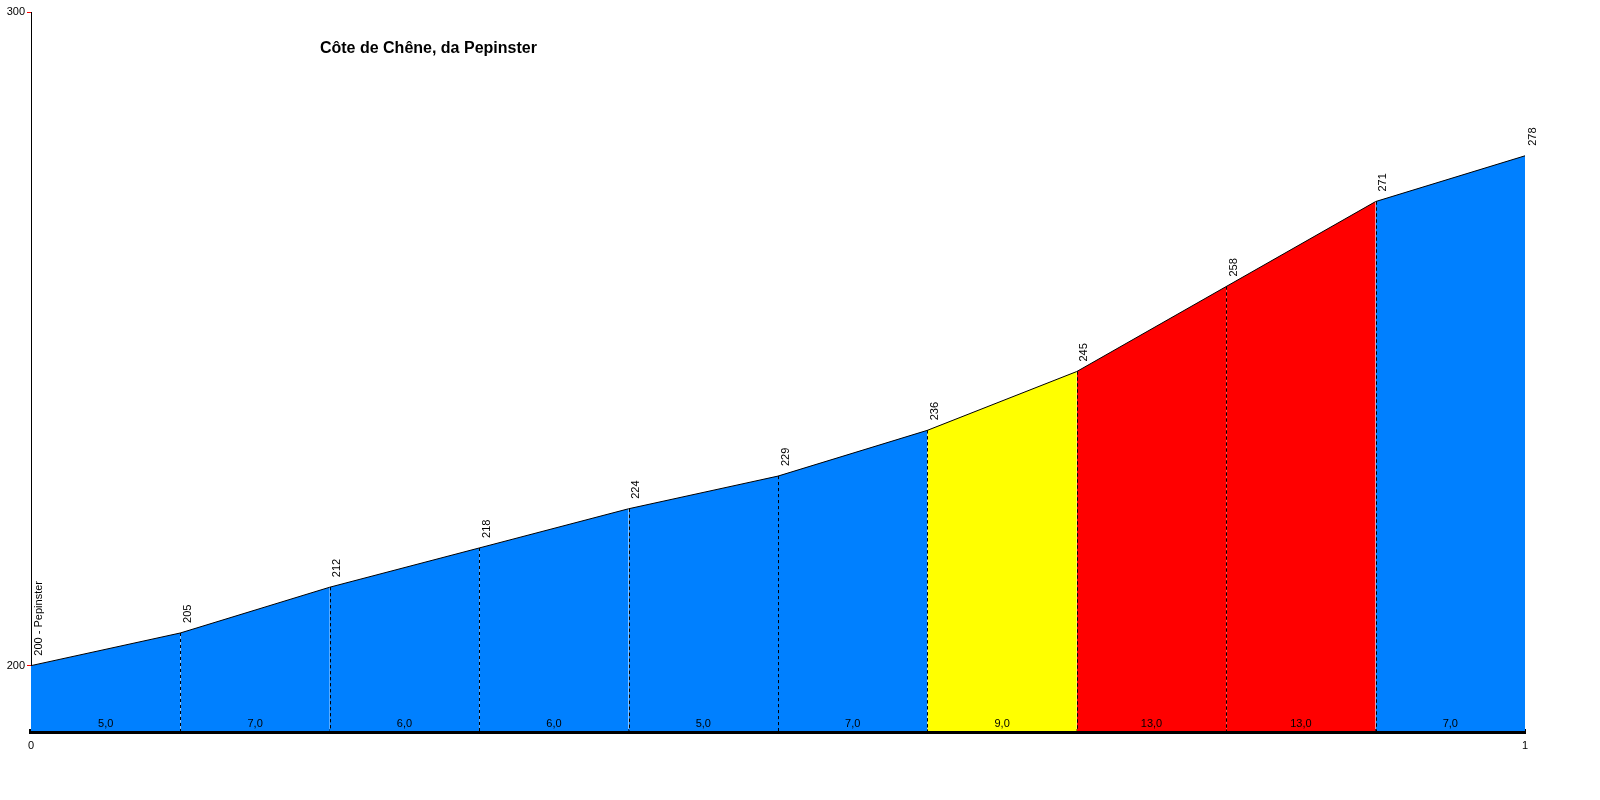  I want to click on data-label: 200 - Pepinster, so click(37, 618).